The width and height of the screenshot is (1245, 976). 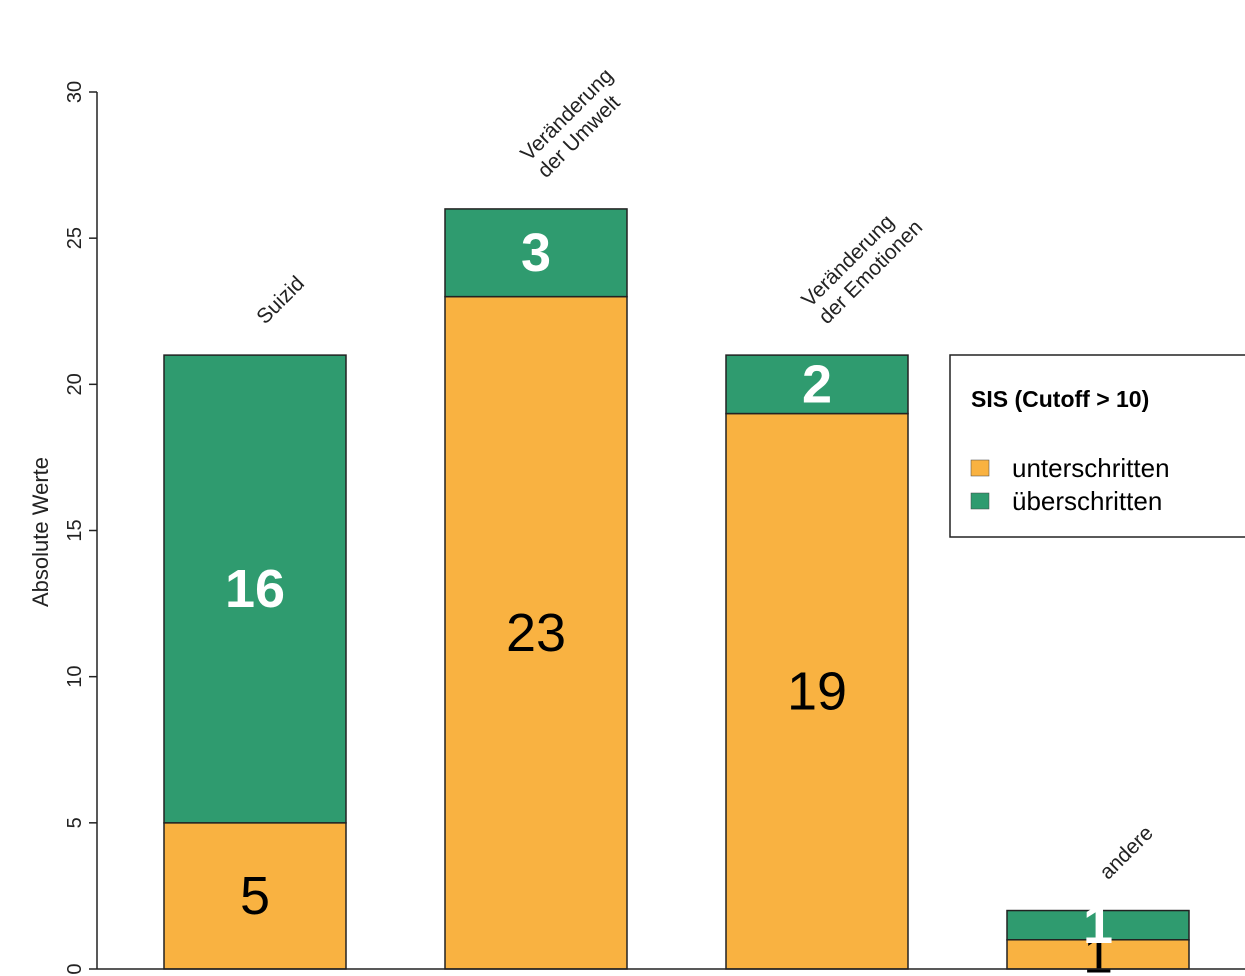 I want to click on legend-box, so click(x=1097, y=446).